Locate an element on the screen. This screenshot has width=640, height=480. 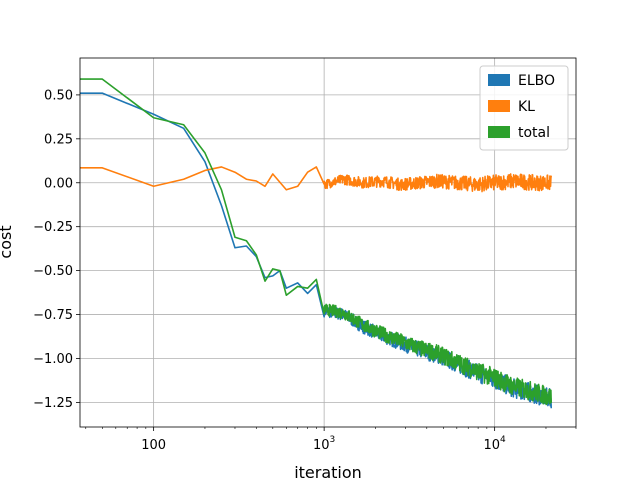
legend: ELBO KL total is located at coordinates (524, 108).